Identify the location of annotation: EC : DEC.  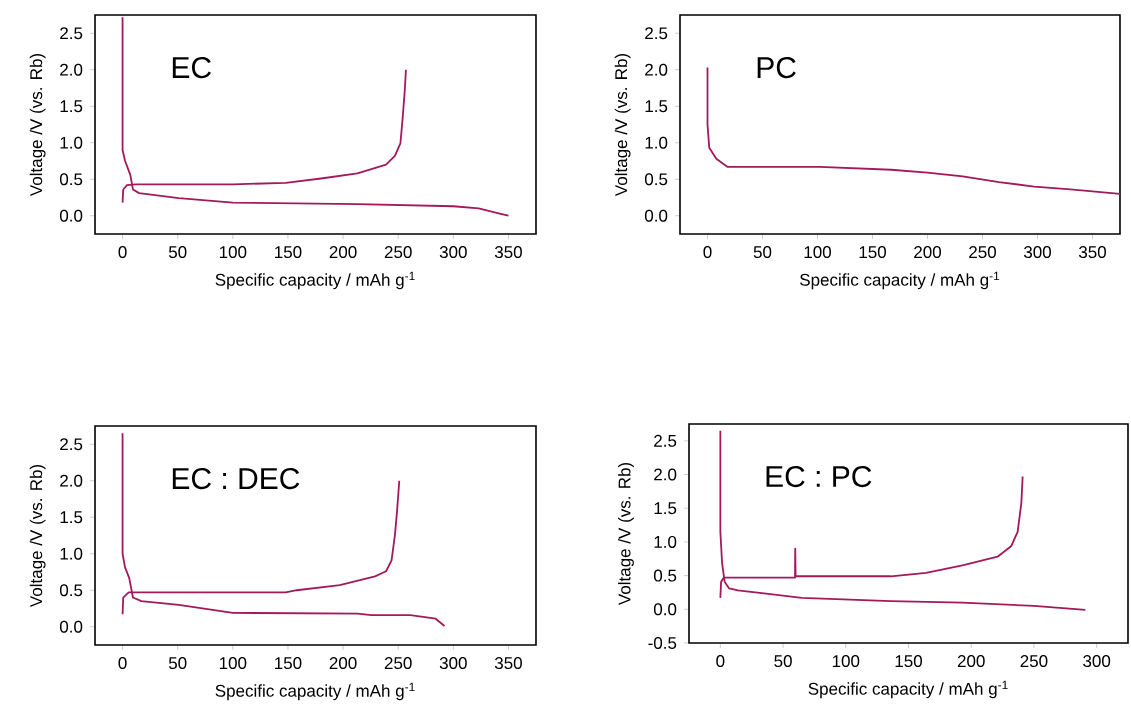
(236, 478).